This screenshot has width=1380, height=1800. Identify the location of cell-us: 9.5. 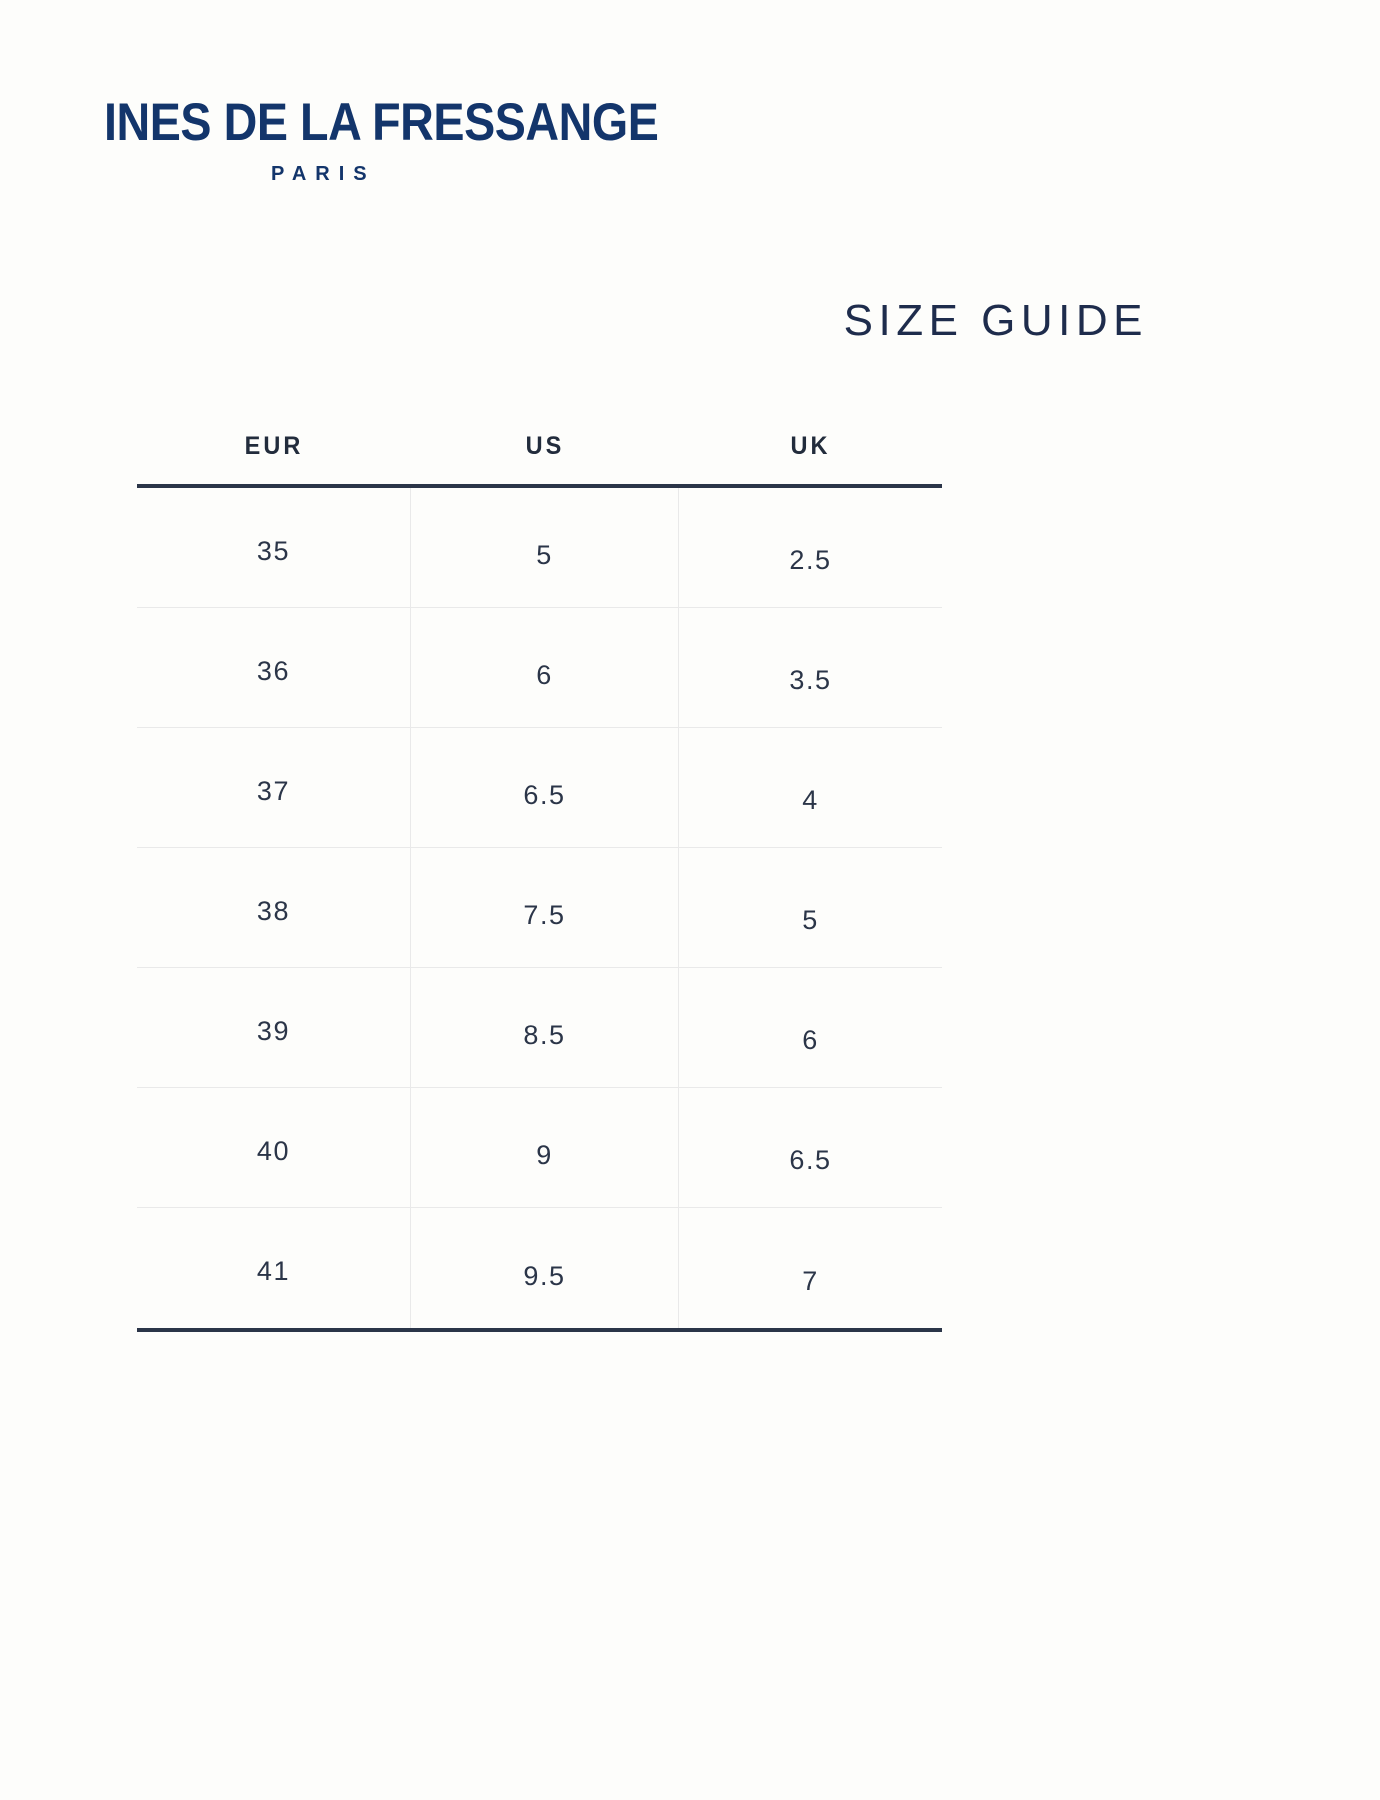
(545, 1268).